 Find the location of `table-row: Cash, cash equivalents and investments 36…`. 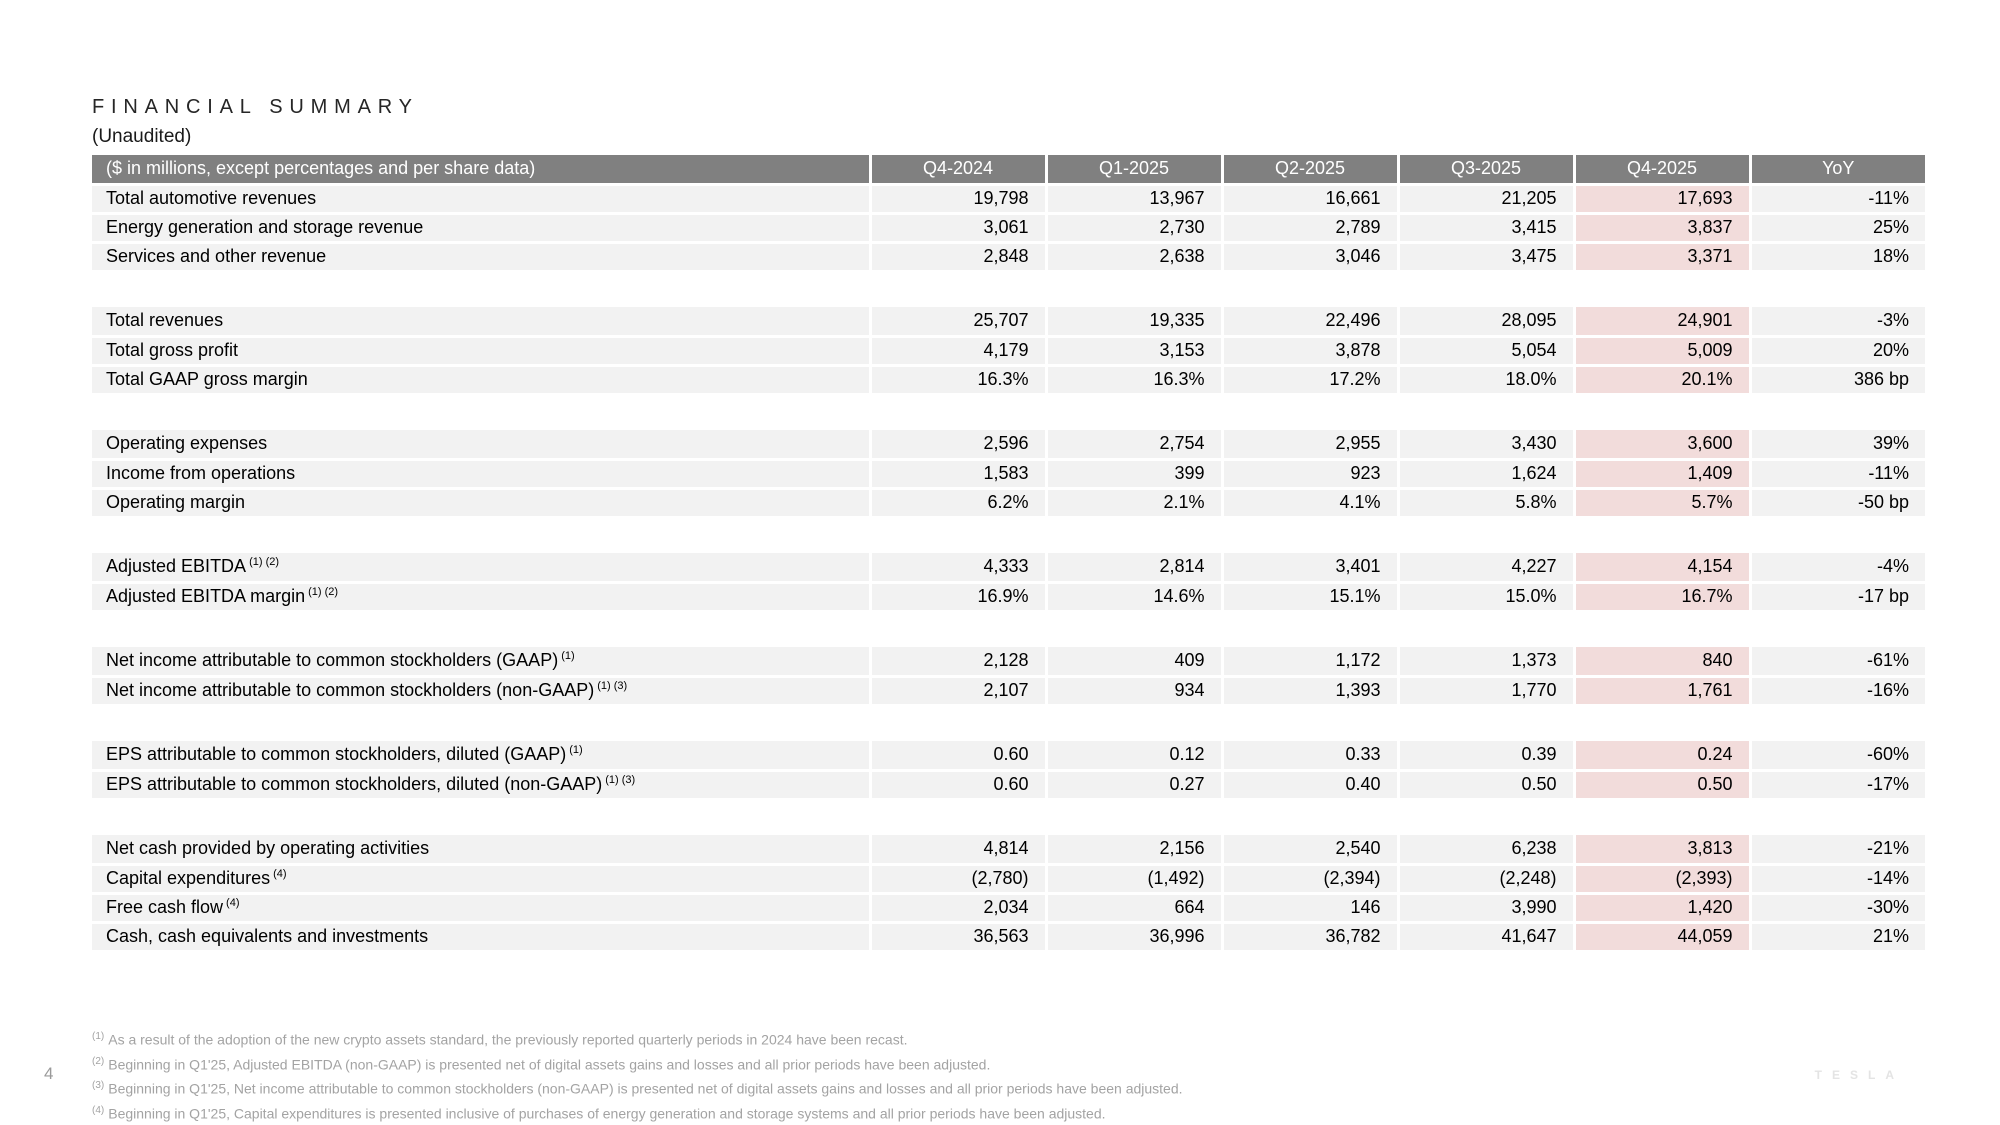

table-row: Cash, cash equivalents and investments 36… is located at coordinates (1008, 937).